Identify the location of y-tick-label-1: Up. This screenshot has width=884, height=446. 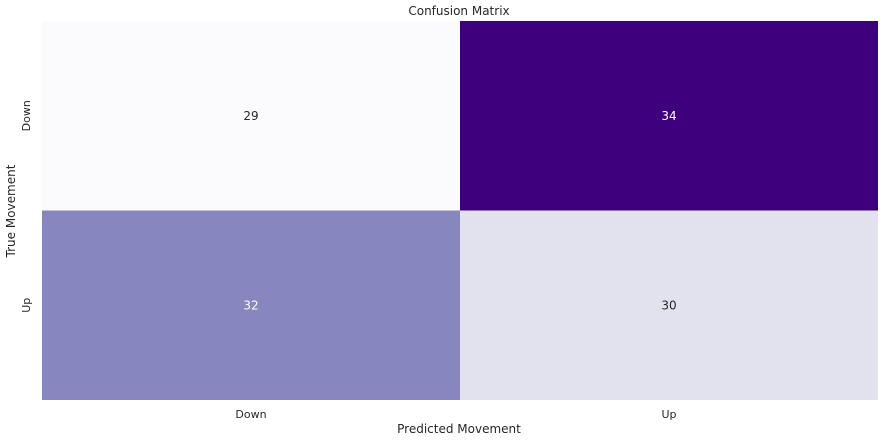
(26, 305).